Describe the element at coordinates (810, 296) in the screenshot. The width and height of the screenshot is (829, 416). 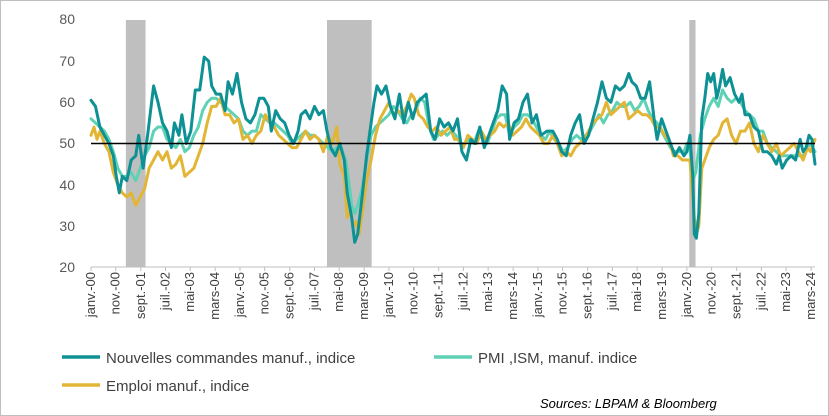
I see `x-tick-label: mars-24` at that location.